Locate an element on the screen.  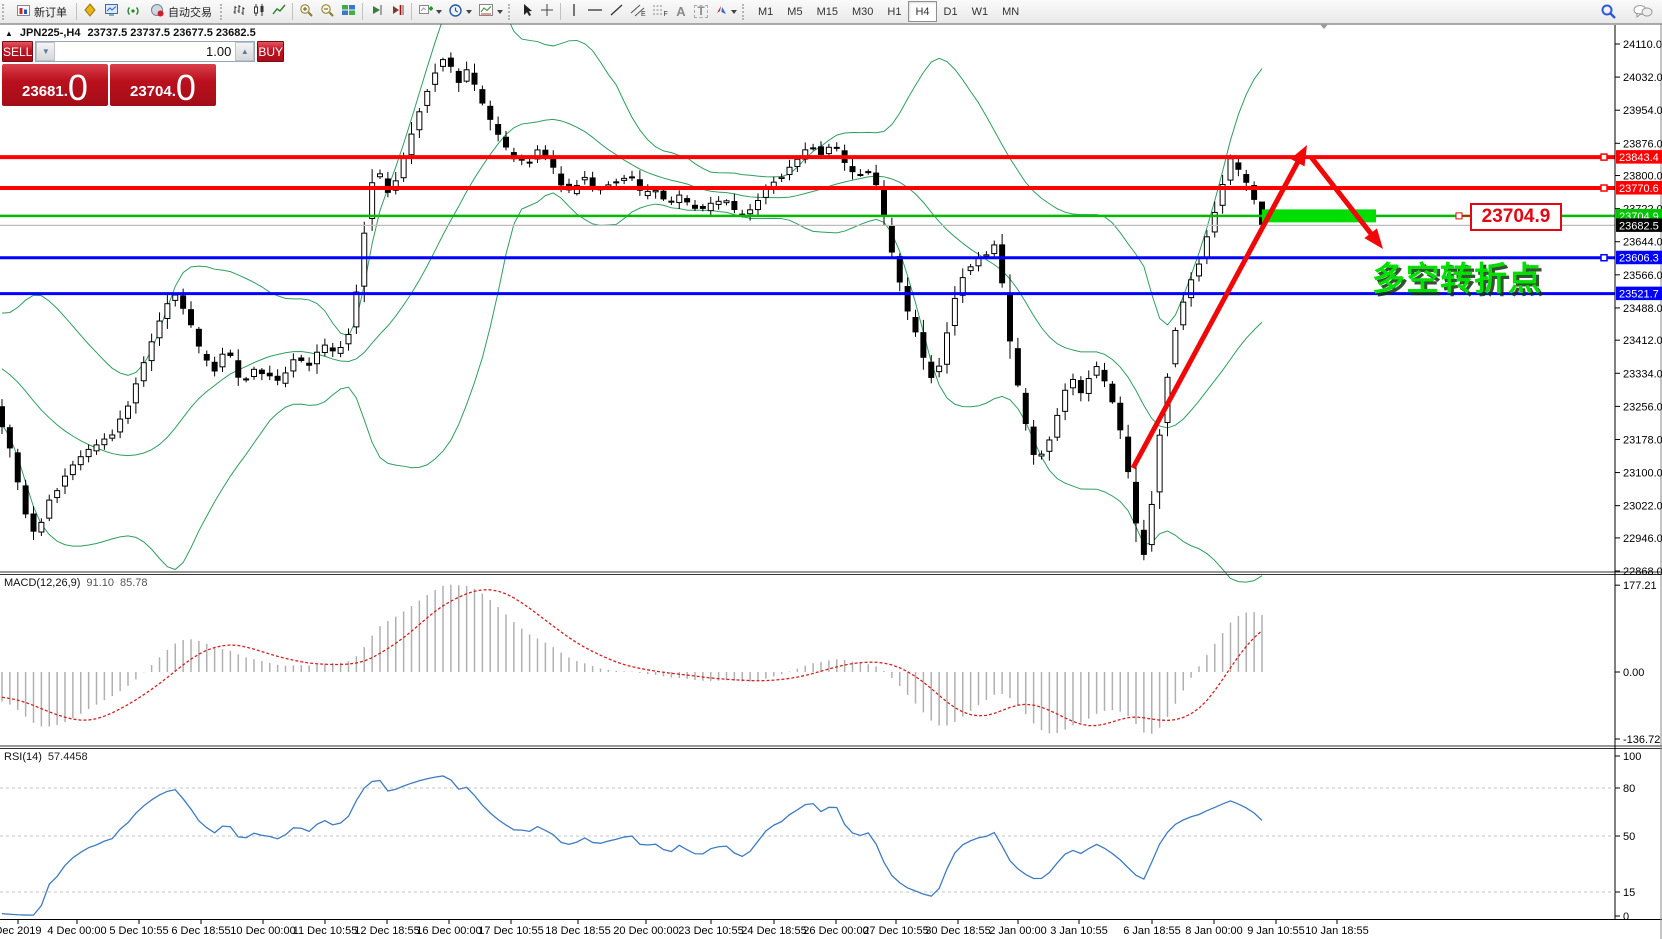
svg-text: 6 Jan 18:55 is located at coordinates (1152, 931).